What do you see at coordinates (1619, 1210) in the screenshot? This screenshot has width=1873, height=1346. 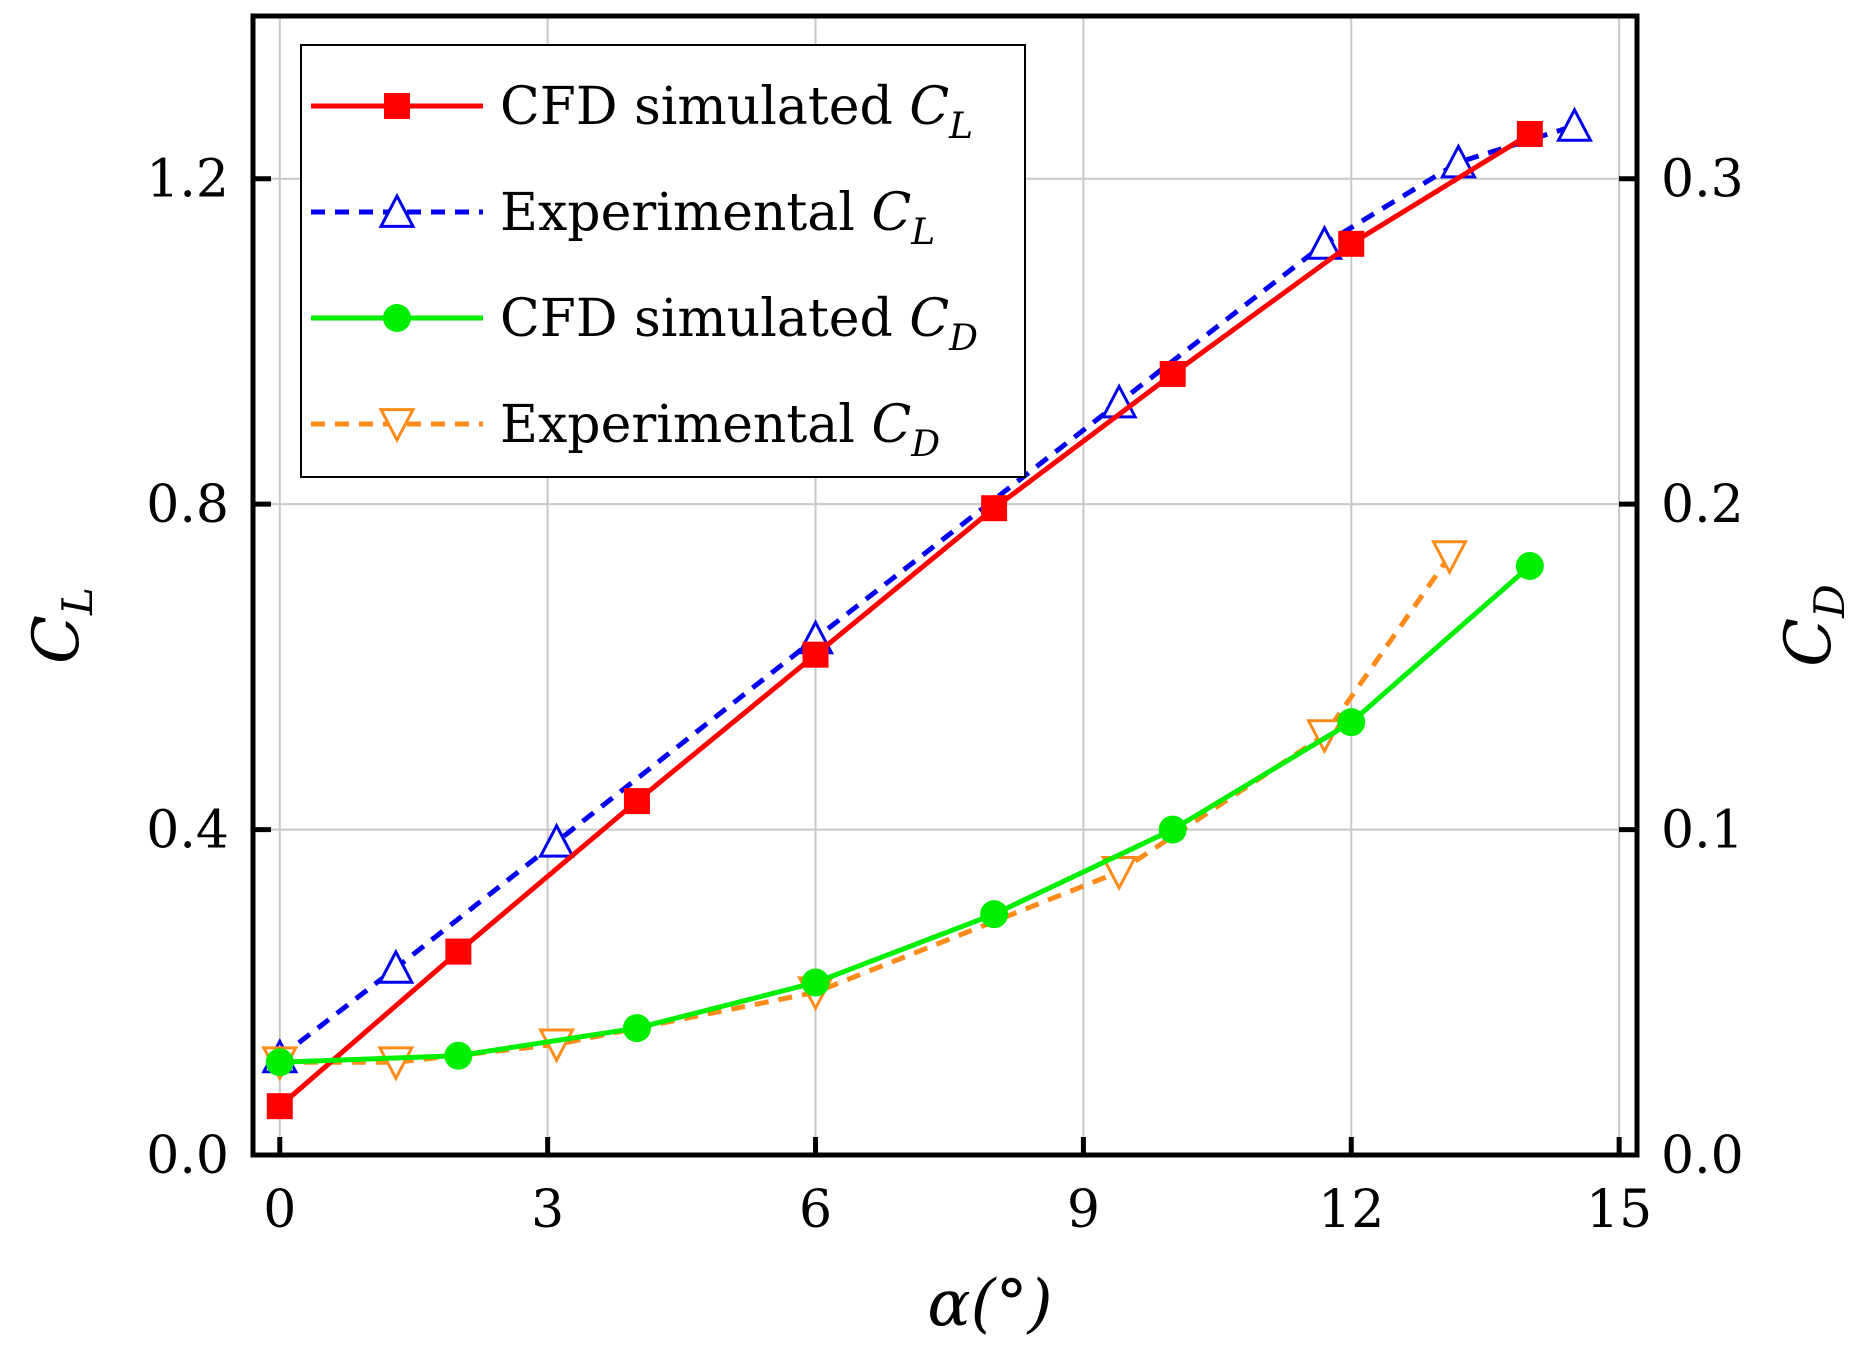 I see `x-tick-label: 15` at bounding box center [1619, 1210].